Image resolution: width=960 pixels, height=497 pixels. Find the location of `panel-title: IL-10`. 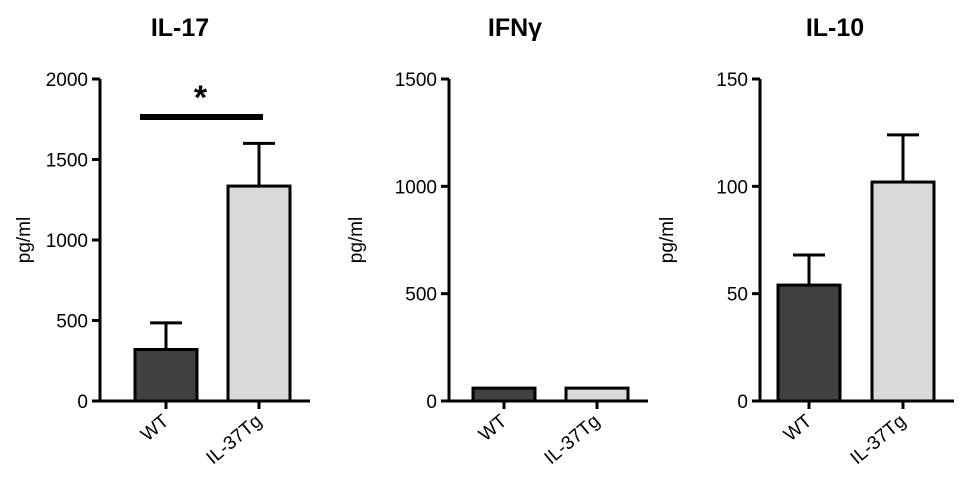

panel-title: IL-10 is located at coordinates (835, 28).